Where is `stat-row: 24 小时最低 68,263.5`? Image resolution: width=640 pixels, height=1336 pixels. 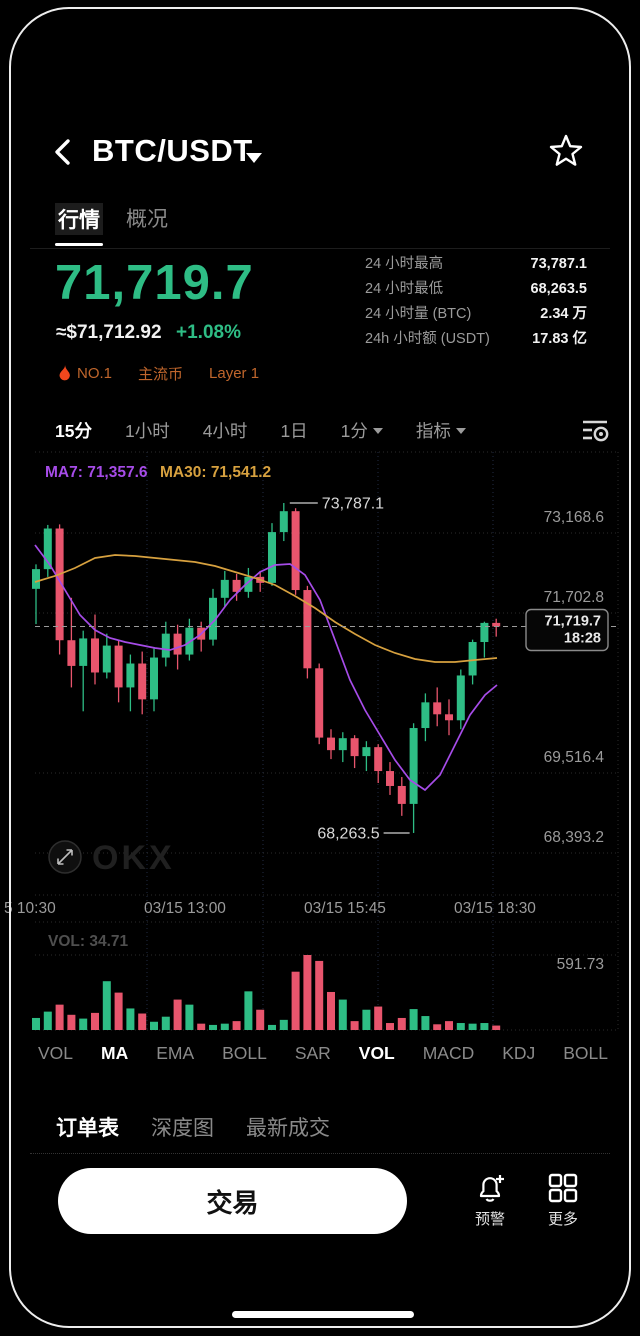
stat-row: 24 小时最低 68,263.5 is located at coordinates (476, 289).